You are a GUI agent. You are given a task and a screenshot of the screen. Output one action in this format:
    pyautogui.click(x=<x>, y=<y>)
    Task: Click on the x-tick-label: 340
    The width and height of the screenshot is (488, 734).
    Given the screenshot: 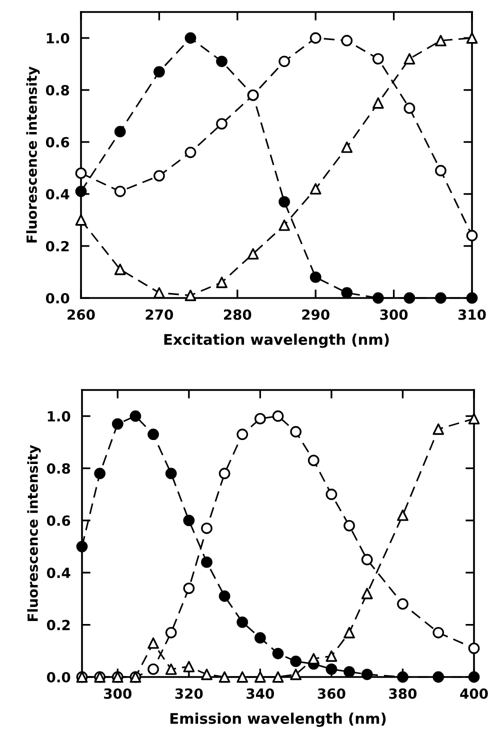 What is the action you would take?
    pyautogui.click(x=260, y=693)
    